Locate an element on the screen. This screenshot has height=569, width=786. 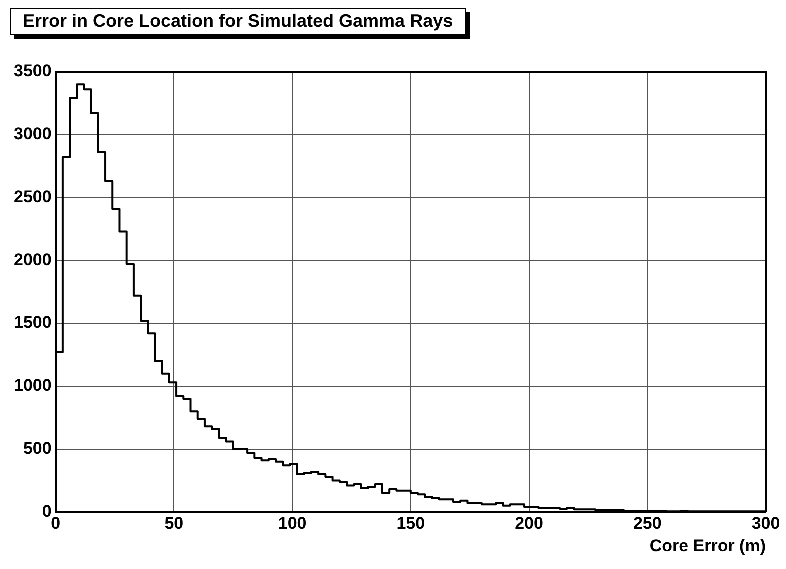
y-tick-label: 2500 is located at coordinates (33, 196).